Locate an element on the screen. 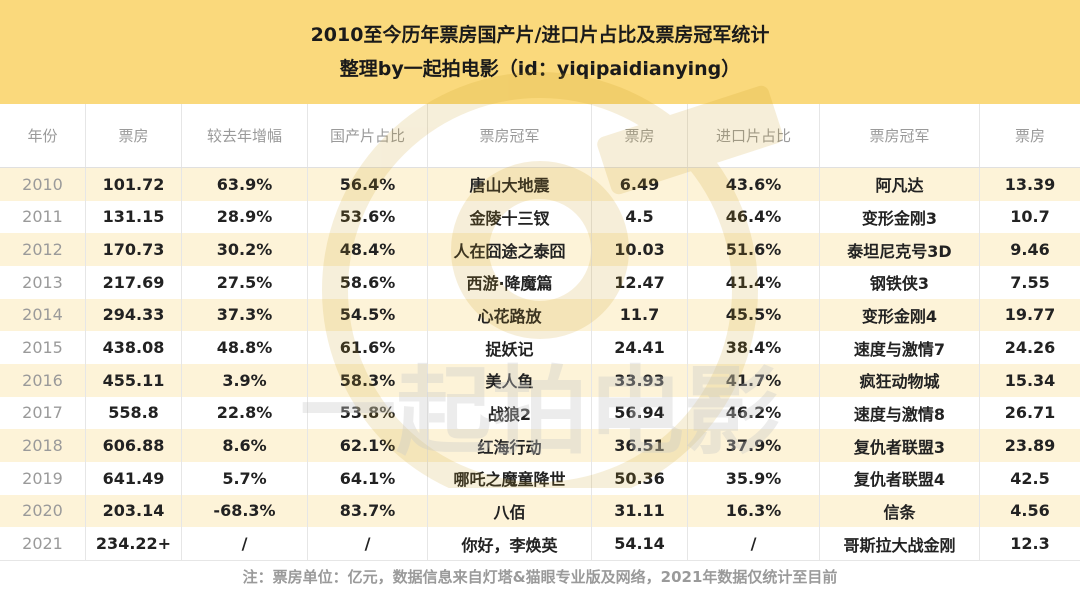 This screenshot has width=1080, height=592. cell-domestic-champion: 美人鱼 is located at coordinates (510, 380).